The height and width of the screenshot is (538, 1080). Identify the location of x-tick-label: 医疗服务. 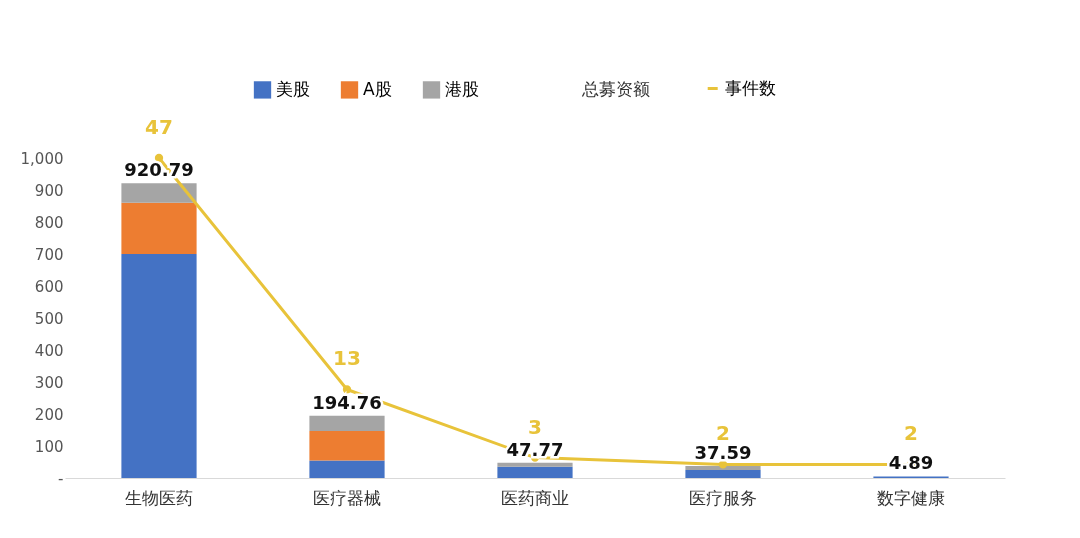
(723, 497).